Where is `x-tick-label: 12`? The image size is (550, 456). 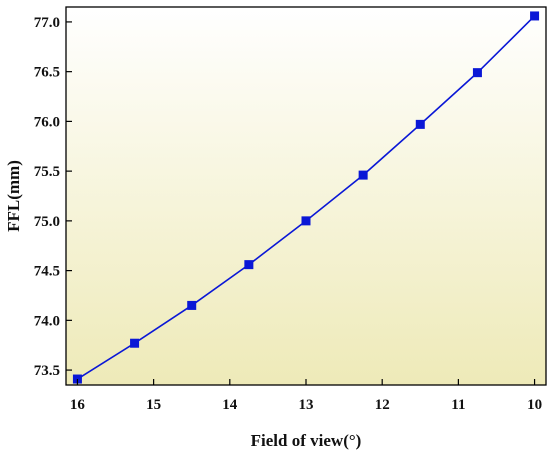 x-tick-label: 12 is located at coordinates (382, 405).